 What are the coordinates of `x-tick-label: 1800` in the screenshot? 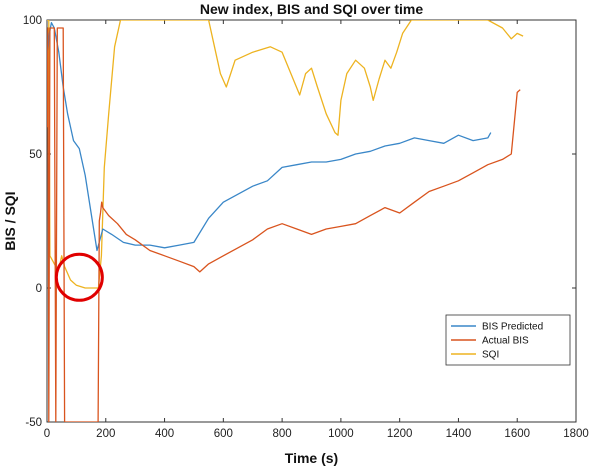 It's located at (576, 434).